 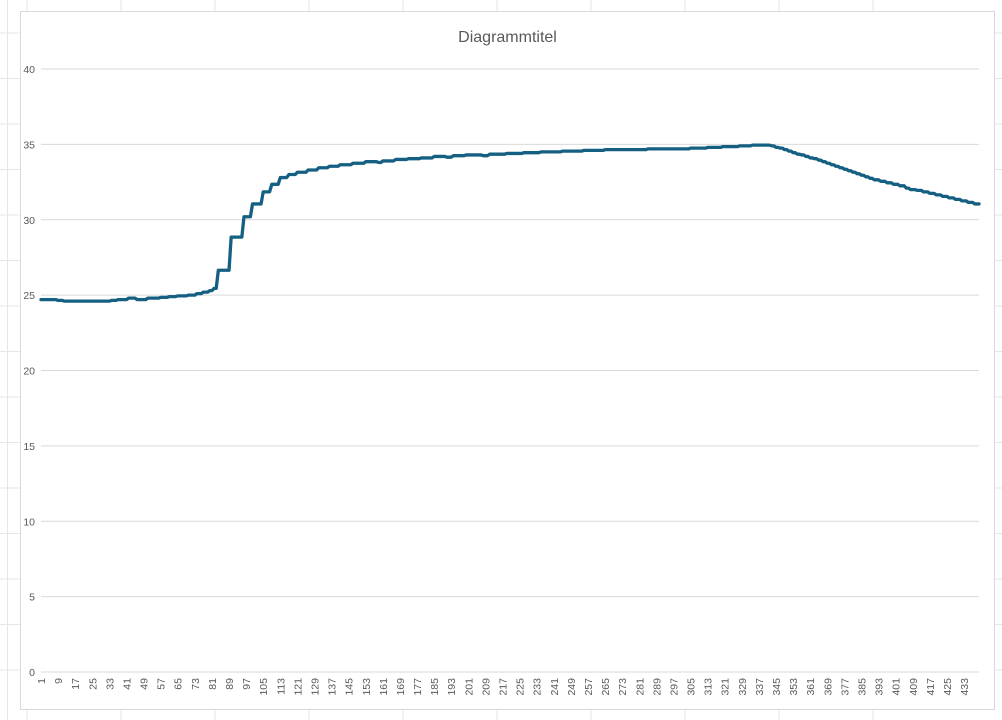 I want to click on y-axis-tick-label: 35, so click(x=29, y=145).